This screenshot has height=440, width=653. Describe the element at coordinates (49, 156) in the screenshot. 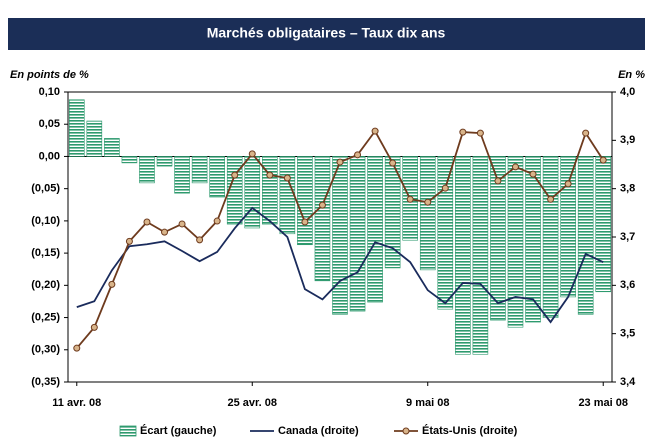

I see `y-tick-label: 0,00` at that location.